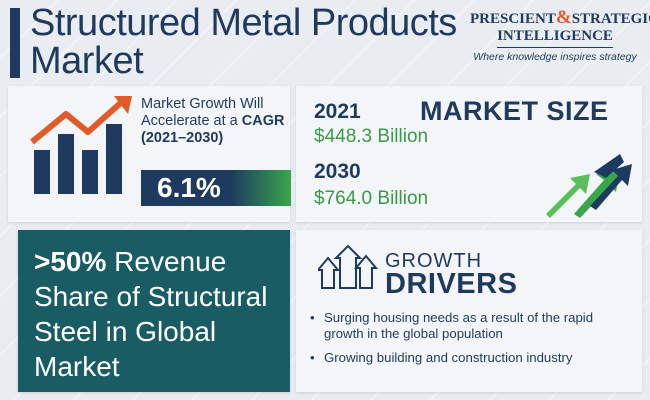 The image size is (650, 400). I want to click on up-arrows-icon, so click(348, 266).